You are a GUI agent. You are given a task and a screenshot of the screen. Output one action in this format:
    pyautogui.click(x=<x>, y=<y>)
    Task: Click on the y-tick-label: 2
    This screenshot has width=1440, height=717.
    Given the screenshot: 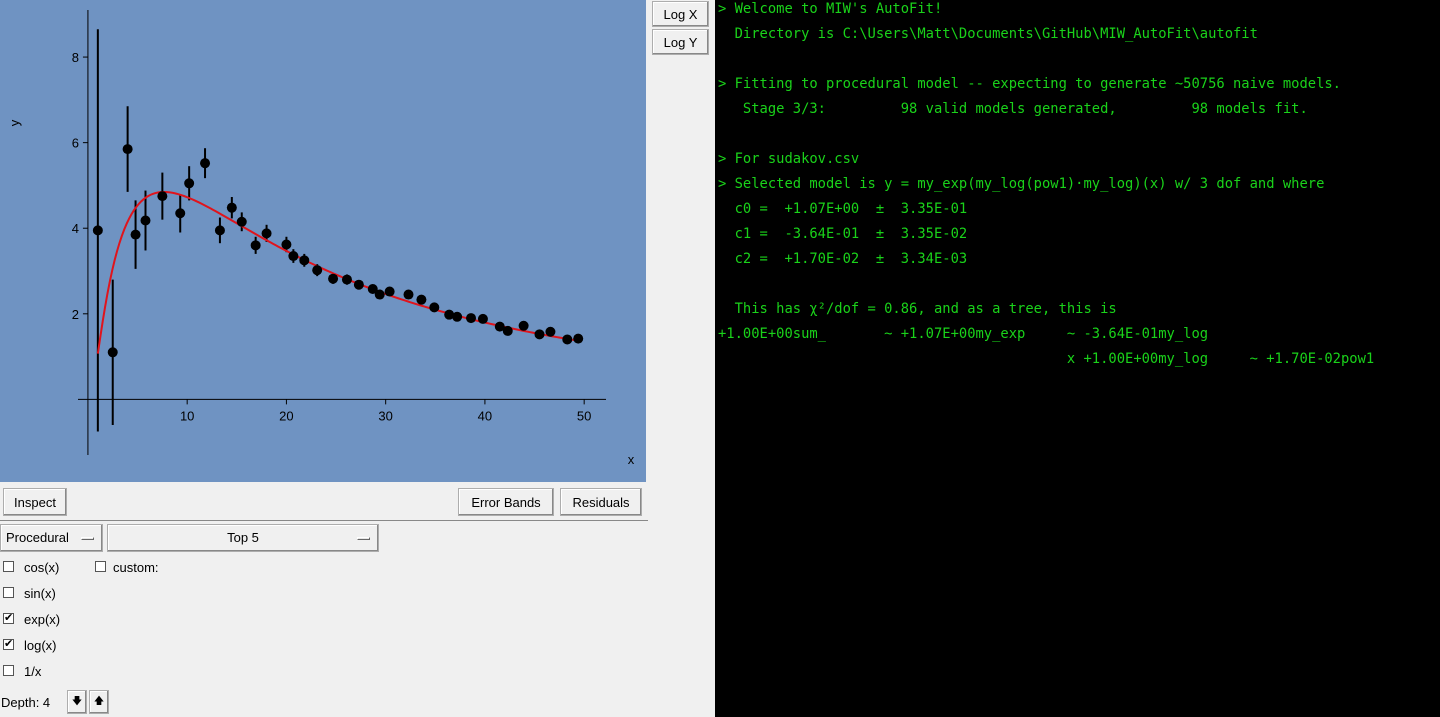 What is the action you would take?
    pyautogui.click(x=75, y=314)
    